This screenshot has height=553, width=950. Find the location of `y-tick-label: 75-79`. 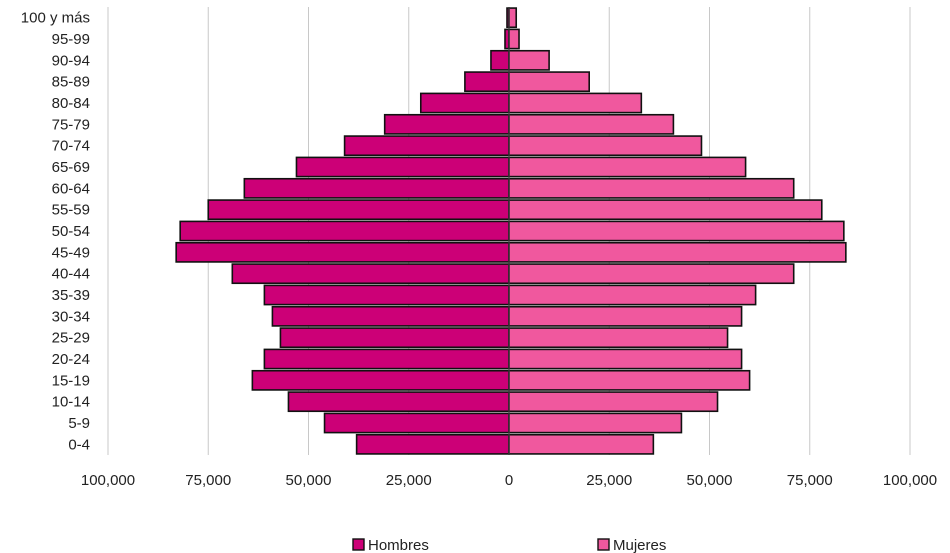

y-tick-label: 75-79 is located at coordinates (71, 124).